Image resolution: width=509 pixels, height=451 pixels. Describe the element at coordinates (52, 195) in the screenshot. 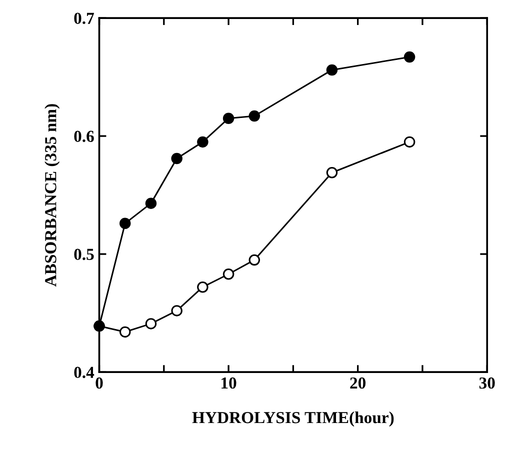

I see `y-axis-title: ABSORBANCE (335 nm)` at that location.